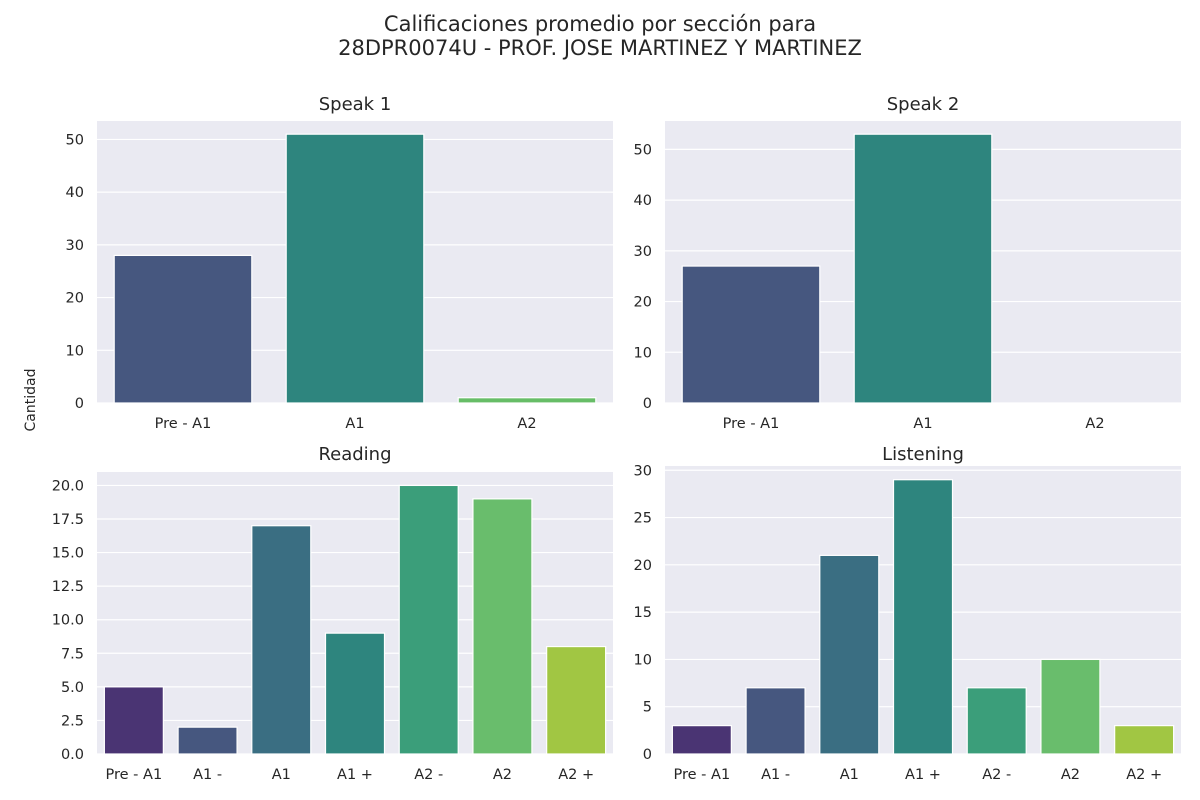  What do you see at coordinates (72, 688) in the screenshot?
I see `y-tick-label-reading-2: 5.0` at bounding box center [72, 688].